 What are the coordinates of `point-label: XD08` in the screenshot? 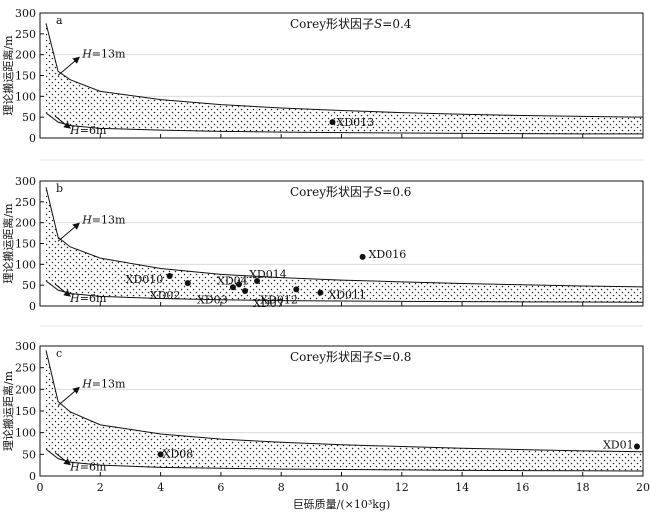 It's located at (178, 453).